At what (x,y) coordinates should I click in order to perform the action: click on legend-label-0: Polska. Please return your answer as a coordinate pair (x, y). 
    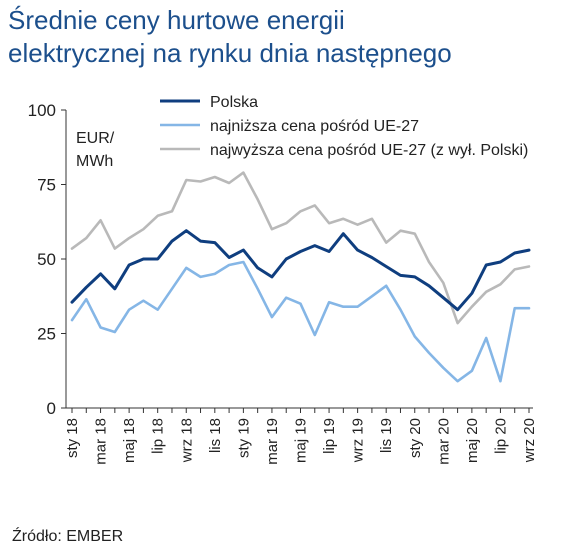
    Looking at the image, I should click on (234, 102).